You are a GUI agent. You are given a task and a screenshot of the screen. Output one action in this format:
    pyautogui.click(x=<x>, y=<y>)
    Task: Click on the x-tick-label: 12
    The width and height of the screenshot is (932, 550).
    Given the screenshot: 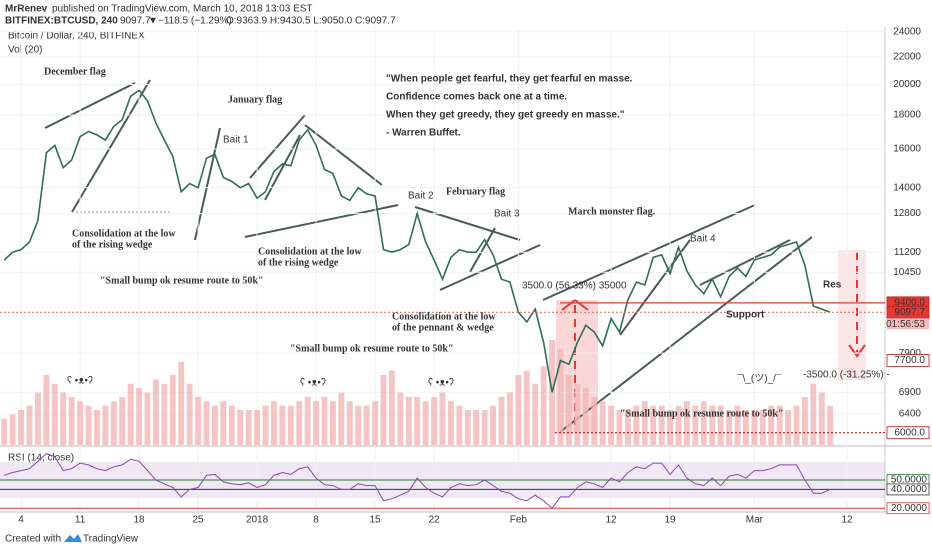 What is the action you would take?
    pyautogui.click(x=848, y=520)
    